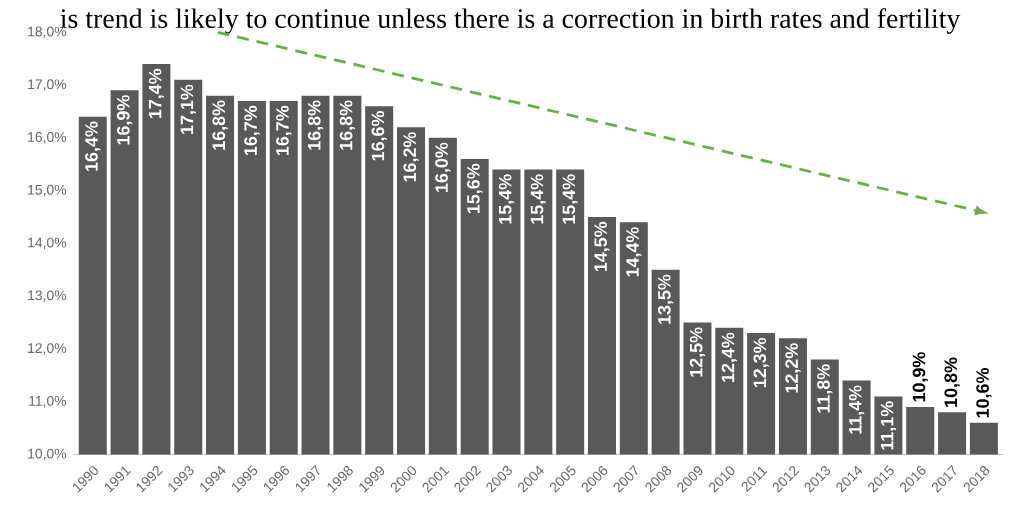 This screenshot has height=514, width=1020. Describe the element at coordinates (888, 425) in the screenshot. I see `data-label: 11,1%` at that location.